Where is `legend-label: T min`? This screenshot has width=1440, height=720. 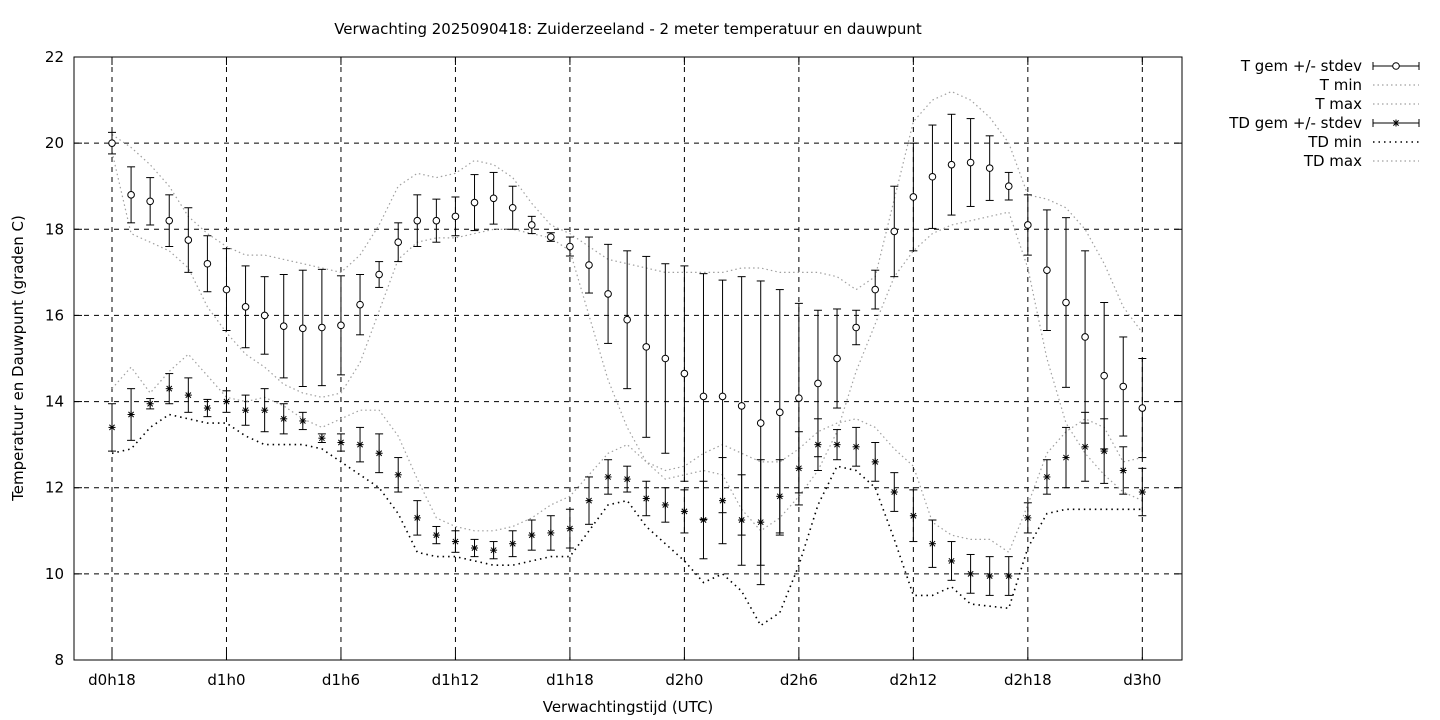
legend-label: T min is located at coordinates (1340, 85).